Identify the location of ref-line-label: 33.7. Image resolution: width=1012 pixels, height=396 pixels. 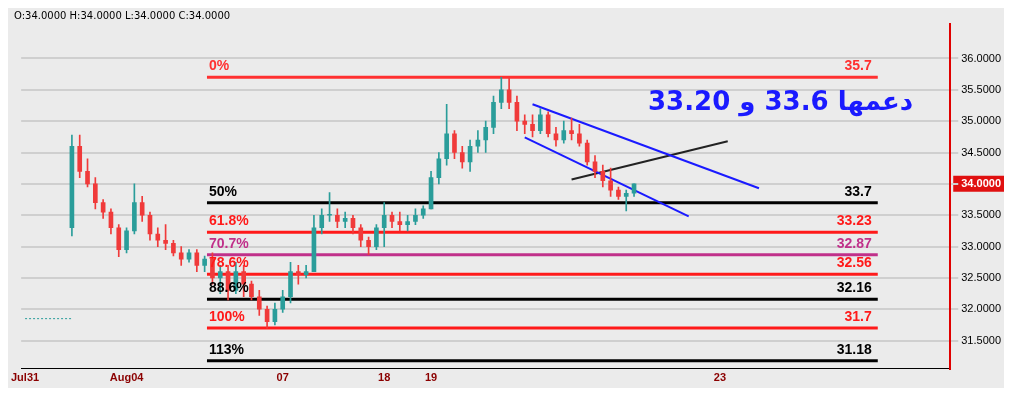
(858, 190).